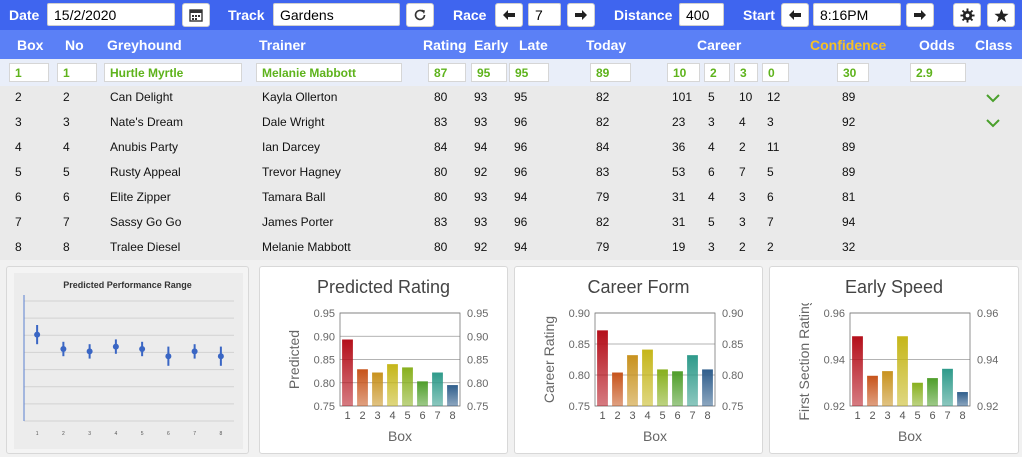 The image size is (1022, 457). What do you see at coordinates (581, 15) in the screenshot?
I see `race-next-button` at bounding box center [581, 15].